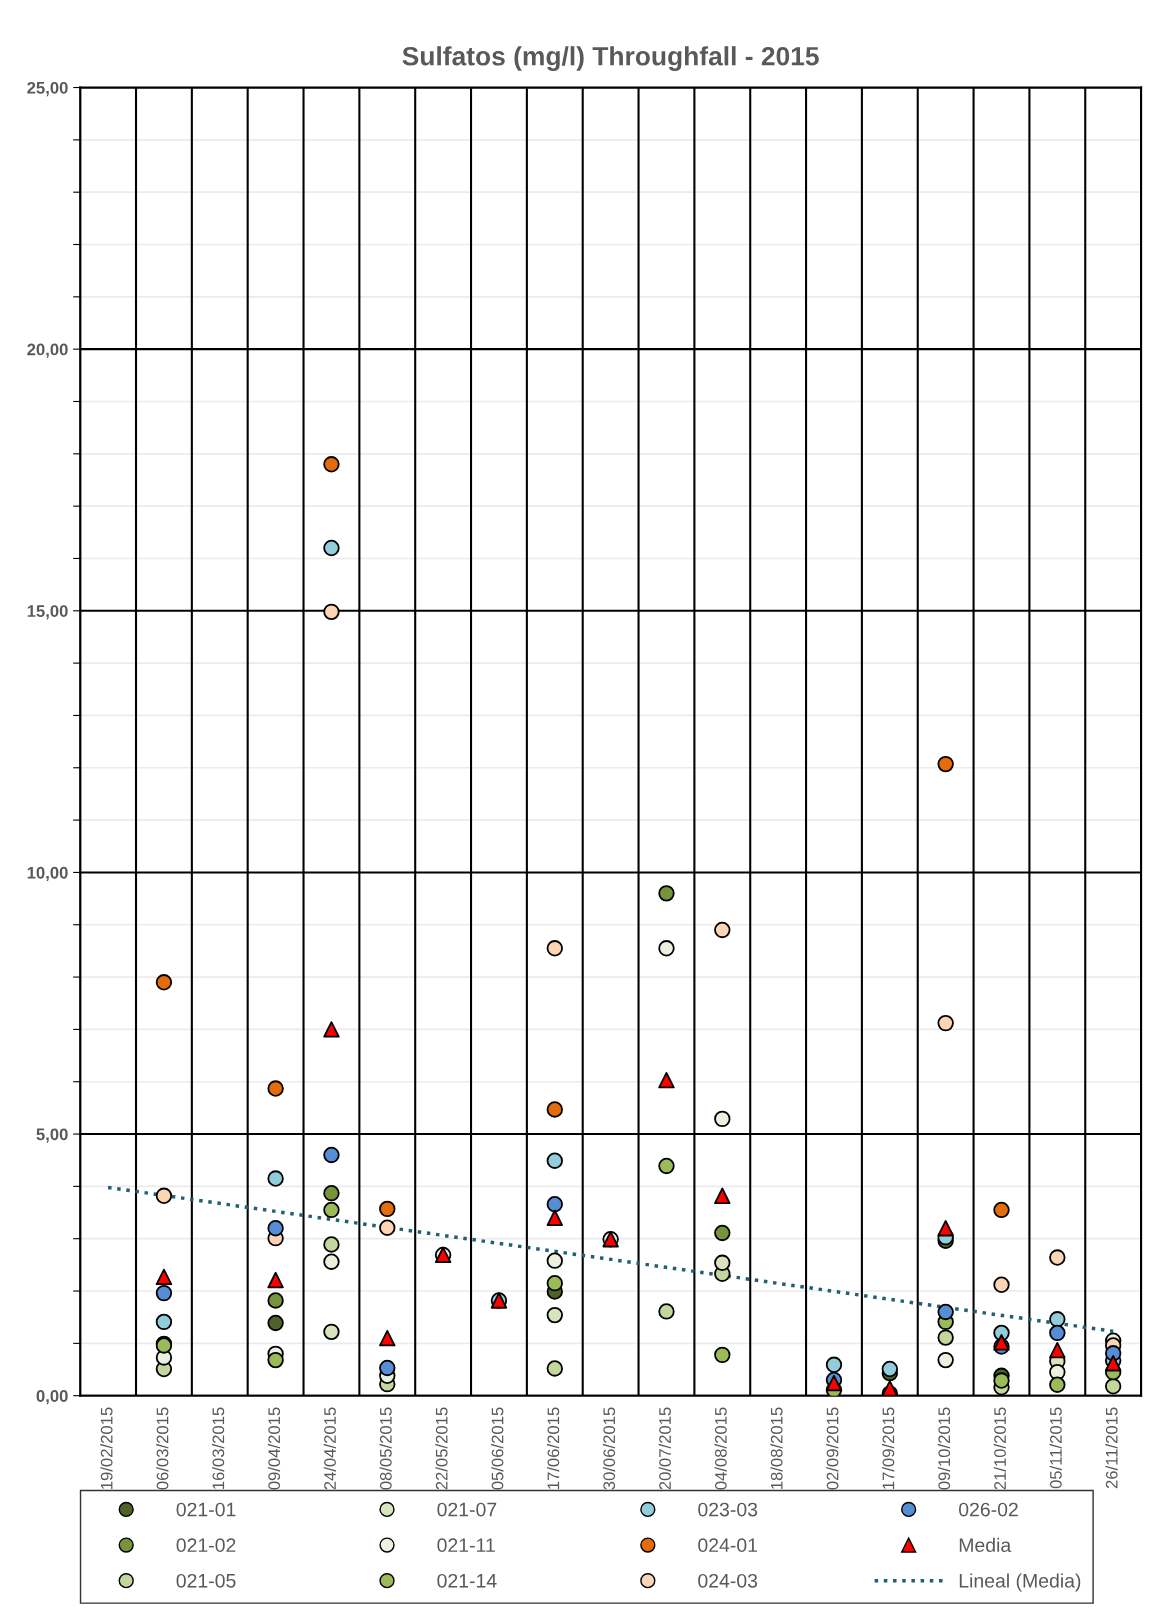 This screenshot has width=1162, height=1621. I want to click on legend-label: 021-14, so click(467, 1580).